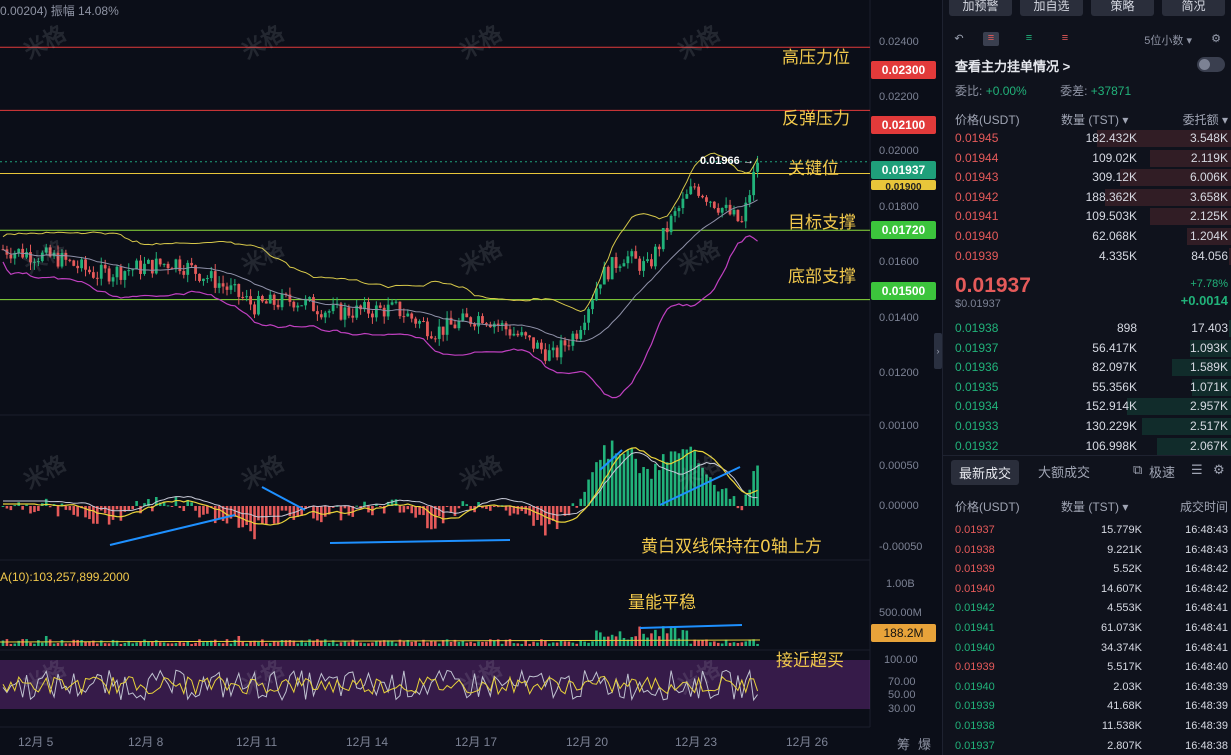 This screenshot has height=755, width=1231. I want to click on filter-icon: ☰, so click(1197, 469).